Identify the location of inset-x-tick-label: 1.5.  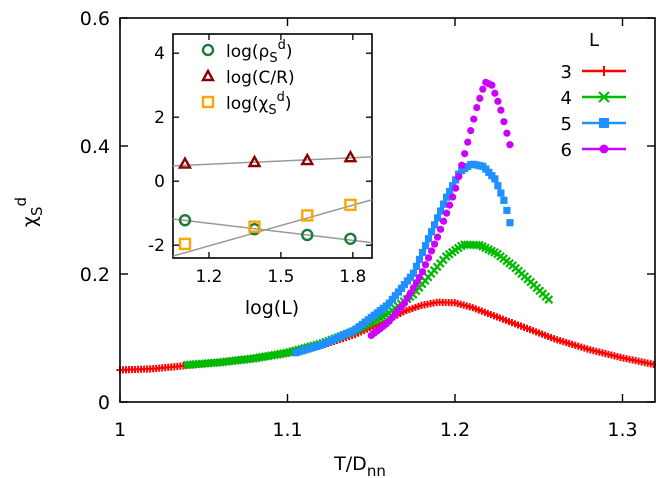
(280, 277).